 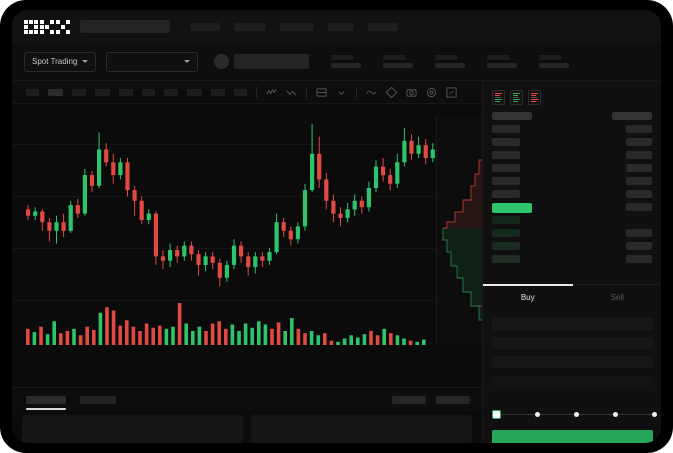 I want to click on order-book-header, so click(x=572, y=116).